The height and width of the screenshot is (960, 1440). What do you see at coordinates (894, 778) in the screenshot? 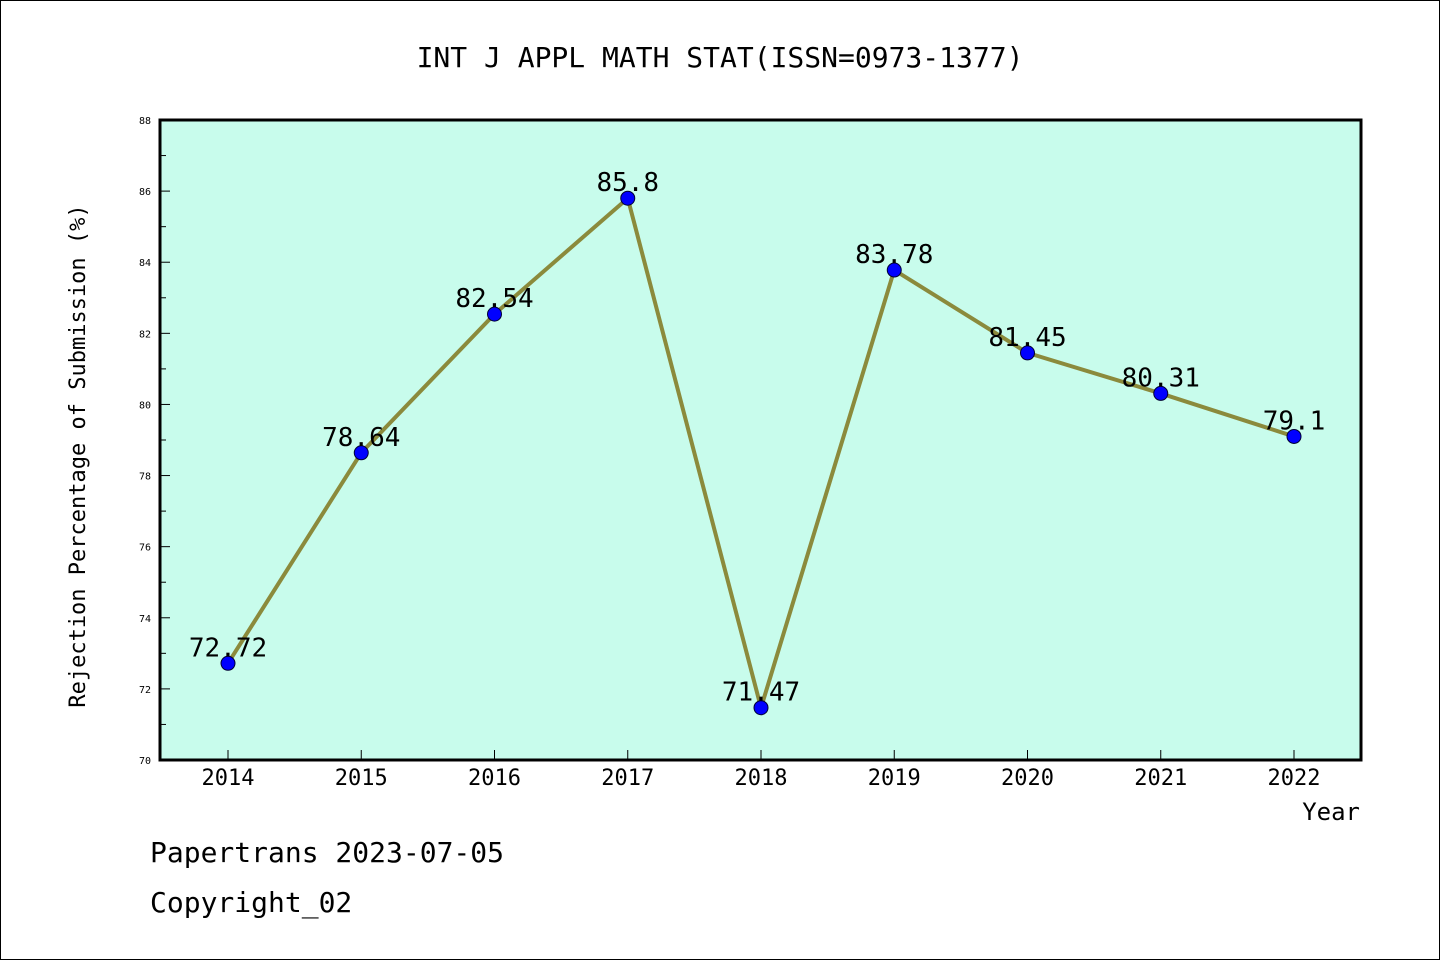
I see `x-tick-label: 2019` at bounding box center [894, 778].